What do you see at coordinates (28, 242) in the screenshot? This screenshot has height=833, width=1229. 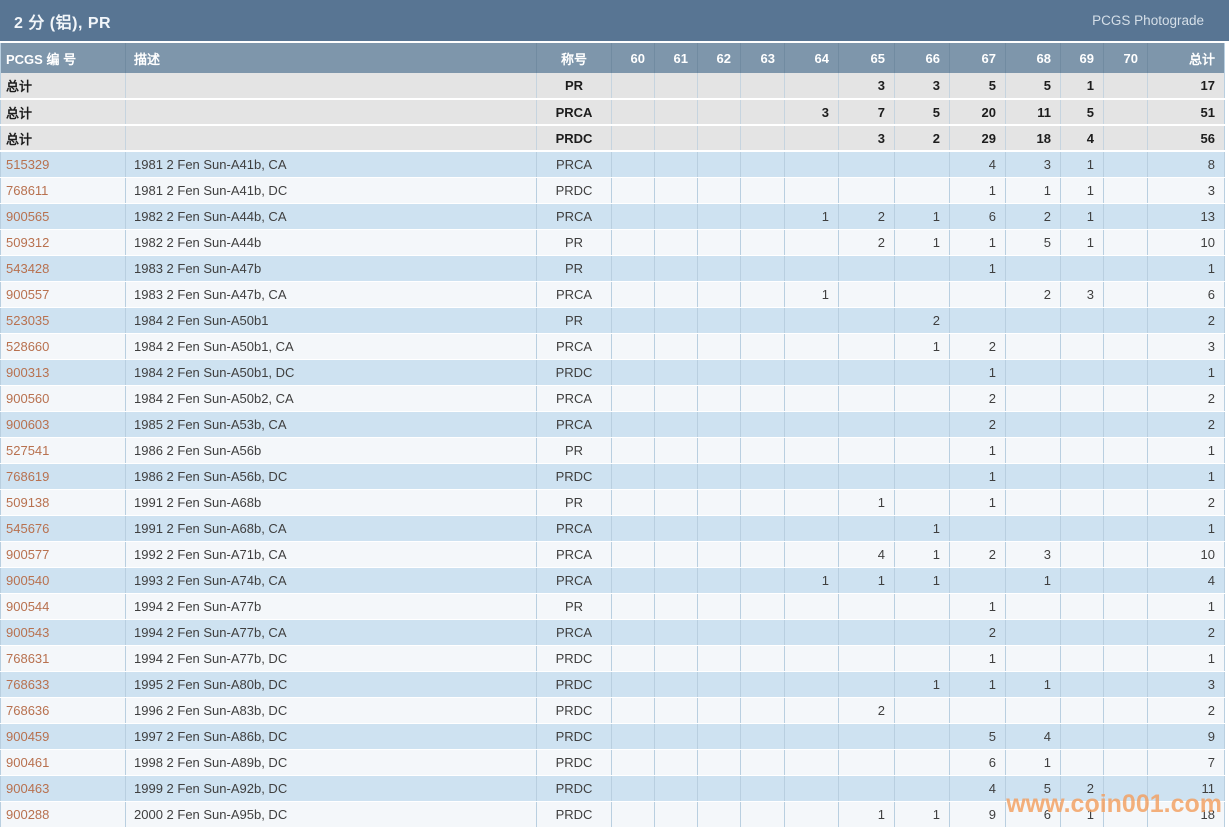 I see `pcgs-number-link: 509312` at bounding box center [28, 242].